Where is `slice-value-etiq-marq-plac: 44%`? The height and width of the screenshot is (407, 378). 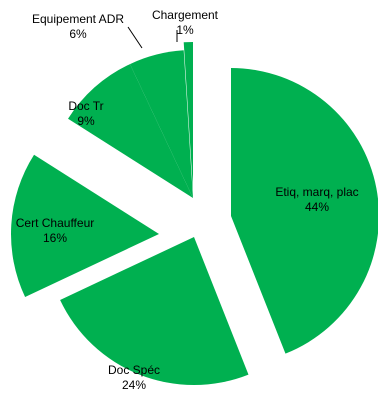 slice-value-etiq-marq-plac: 44% is located at coordinates (317, 207).